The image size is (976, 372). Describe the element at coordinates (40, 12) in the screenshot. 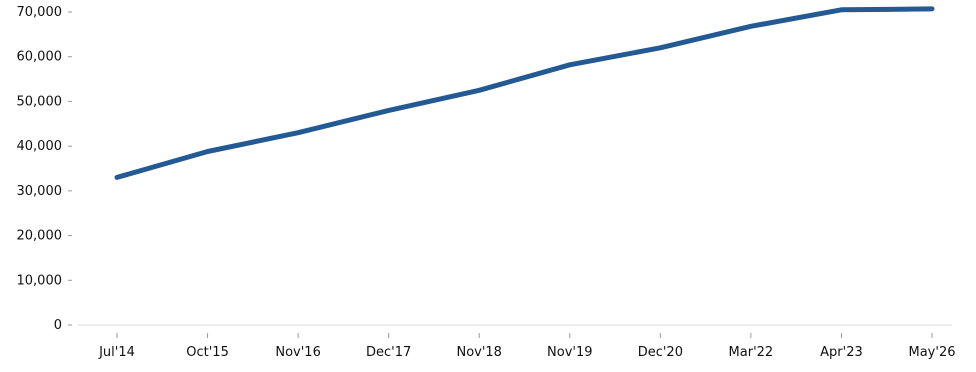

I see `y-tick-label: 70,000` at that location.